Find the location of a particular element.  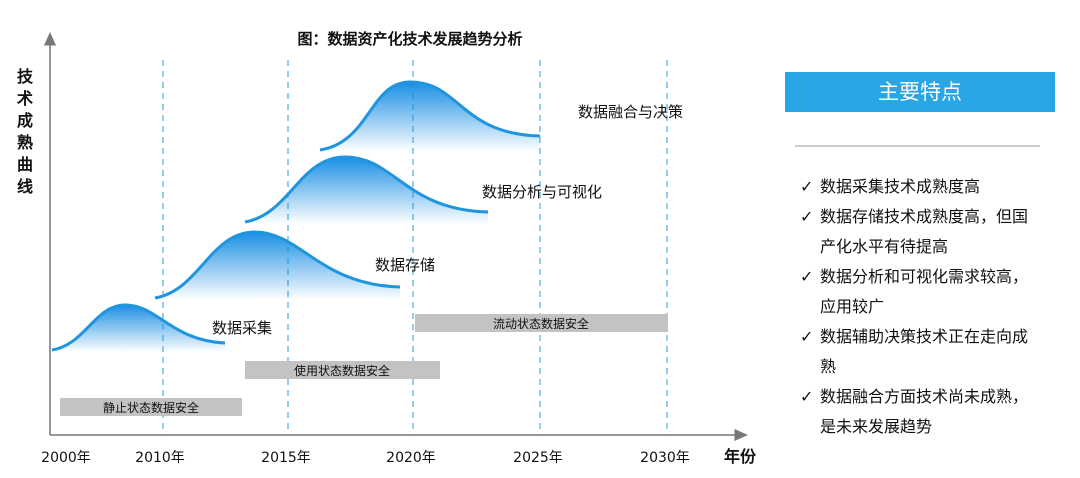

panel-header is located at coordinates (920, 92).